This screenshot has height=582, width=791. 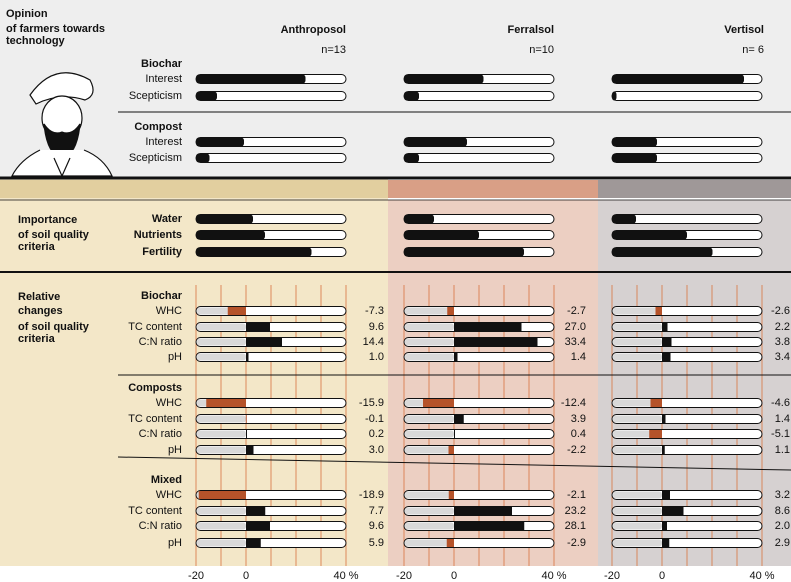 What do you see at coordinates (371, 495) in the screenshot?
I see `value-label: -18.9` at bounding box center [371, 495].